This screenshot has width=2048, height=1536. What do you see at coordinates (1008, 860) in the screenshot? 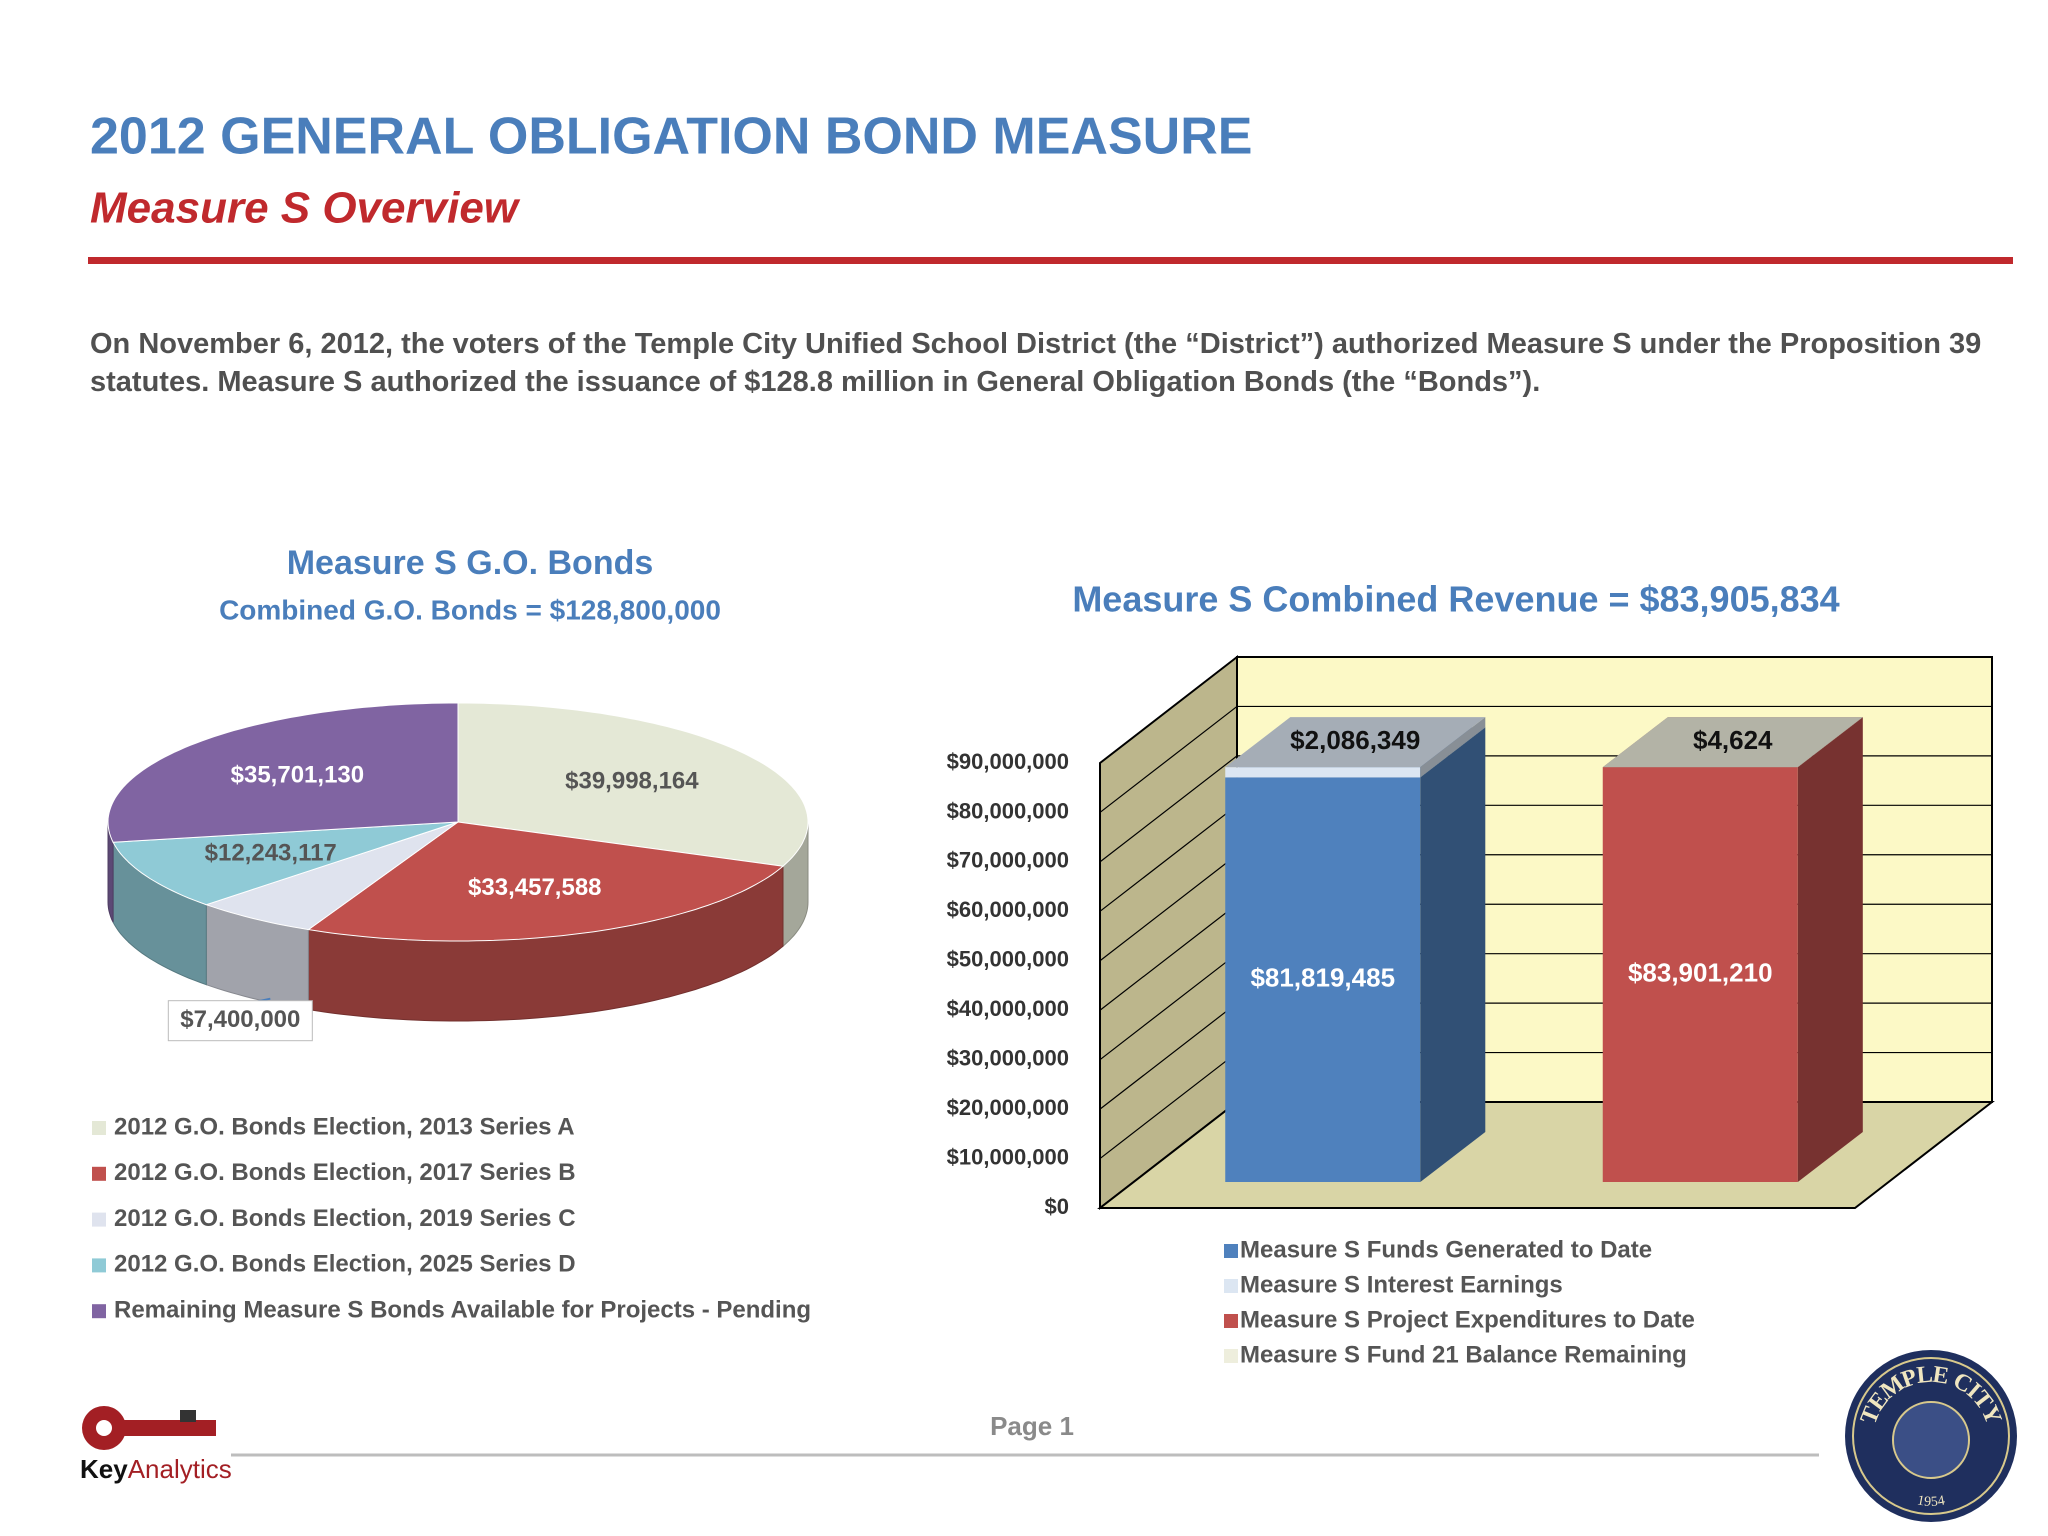
I see `y-tick-label: $70,000,000` at bounding box center [1008, 860].